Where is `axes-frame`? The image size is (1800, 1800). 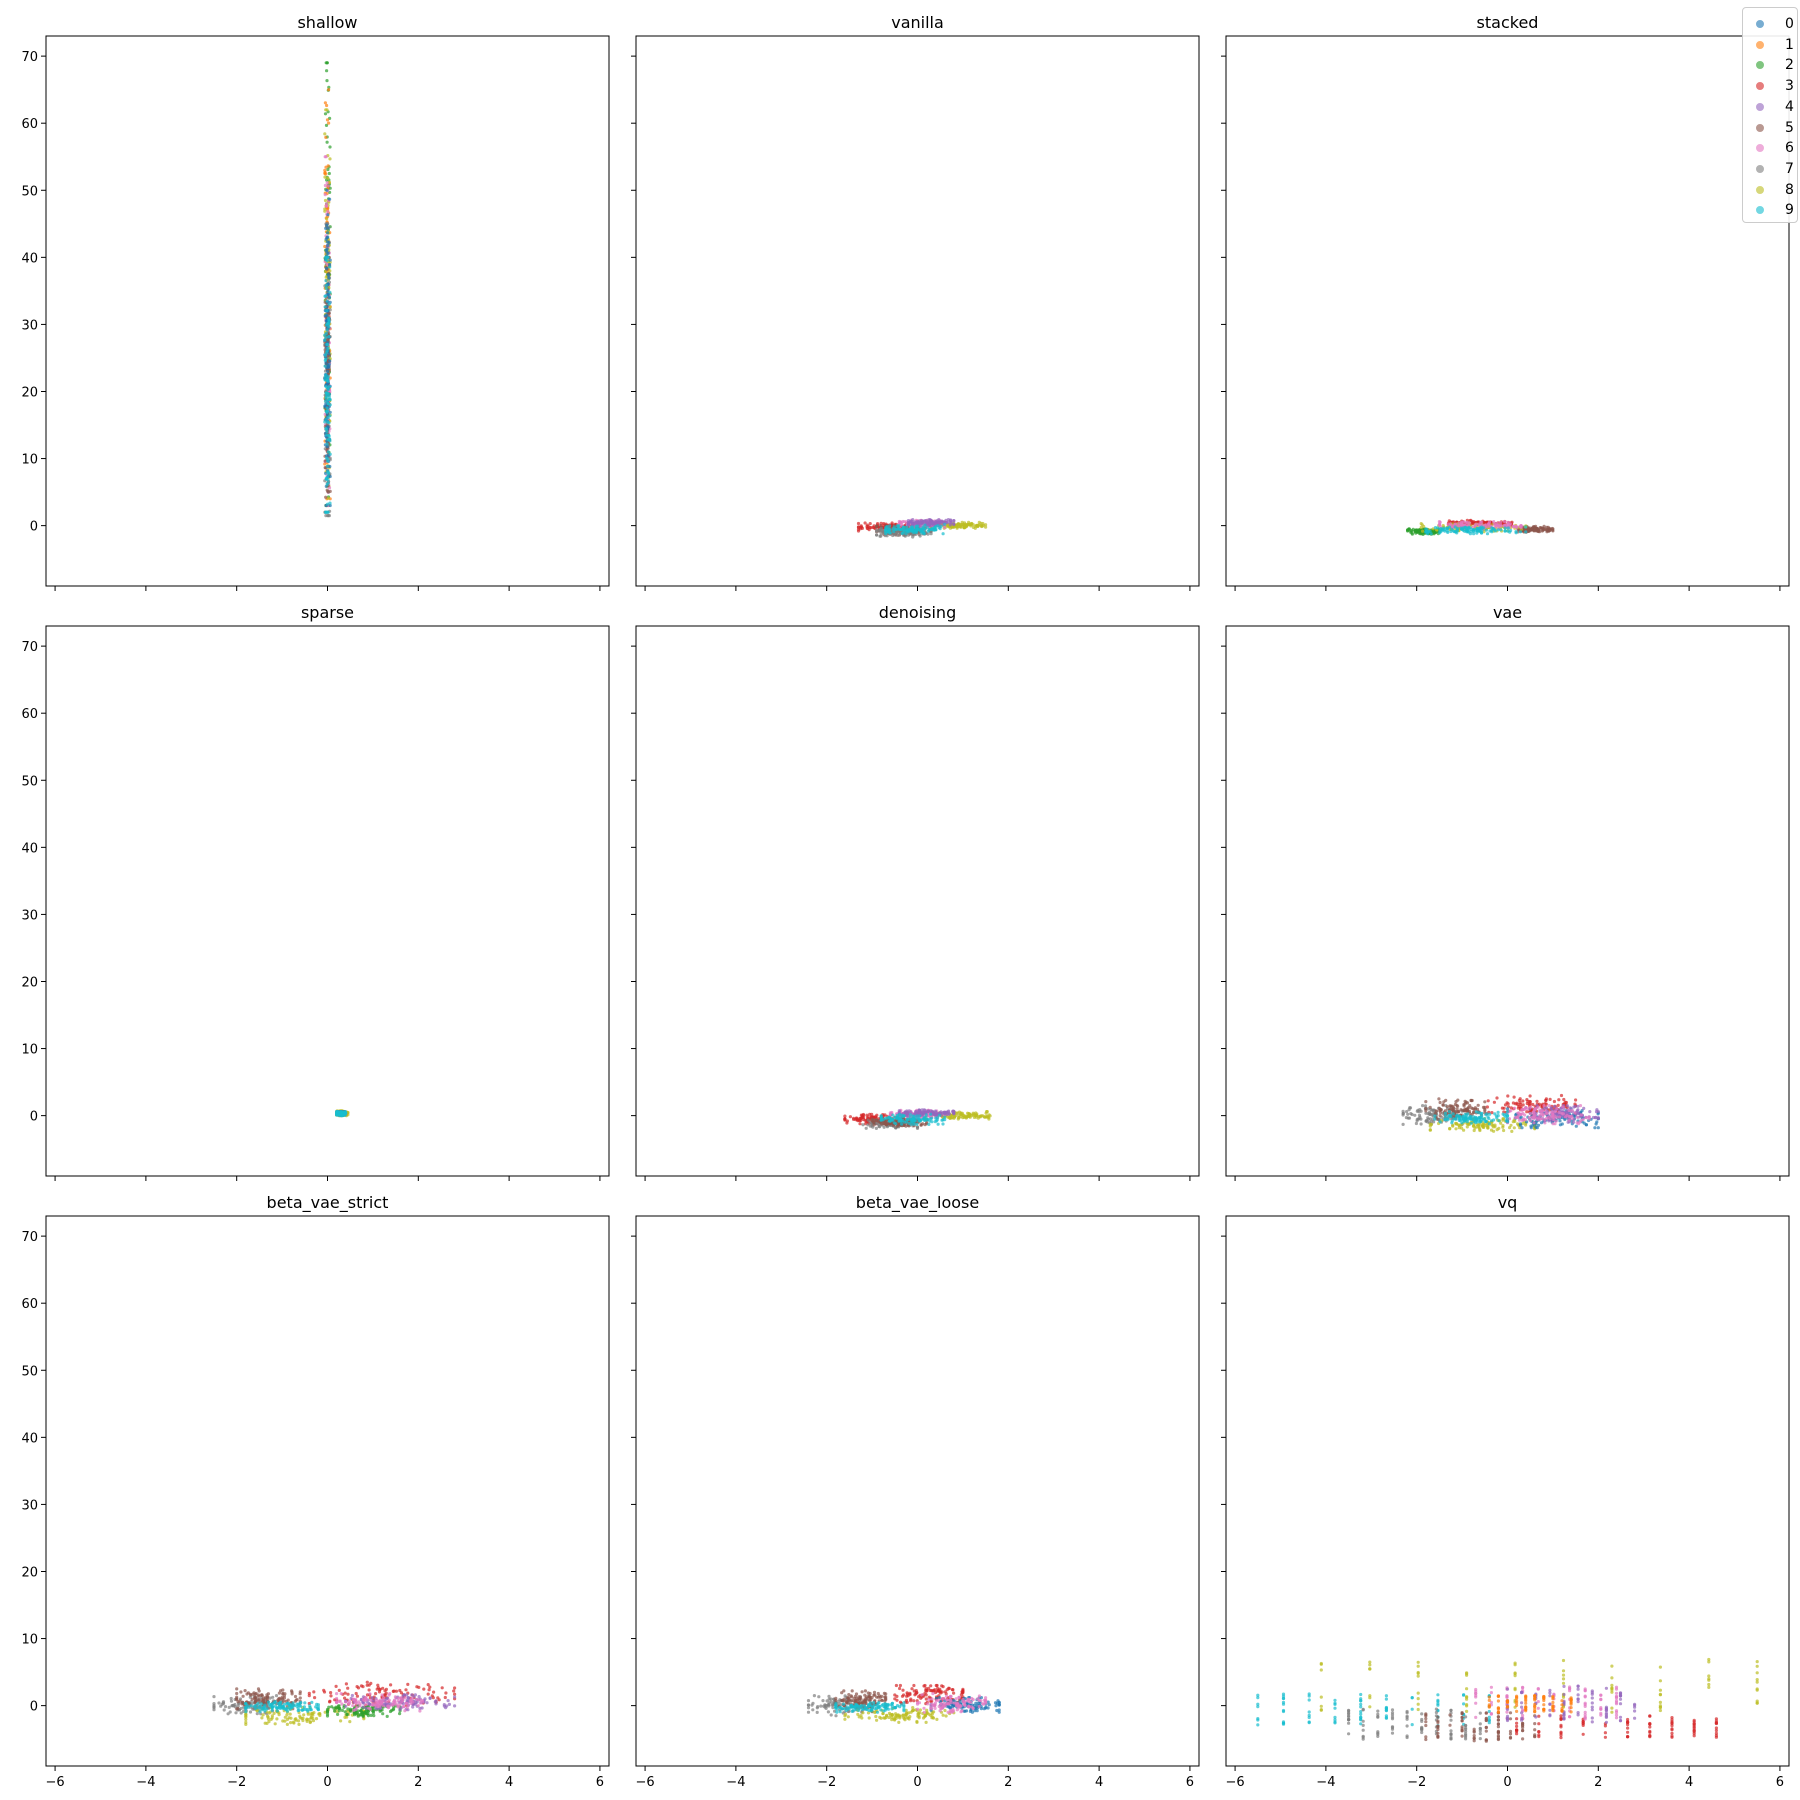 axes-frame is located at coordinates (1507, 311).